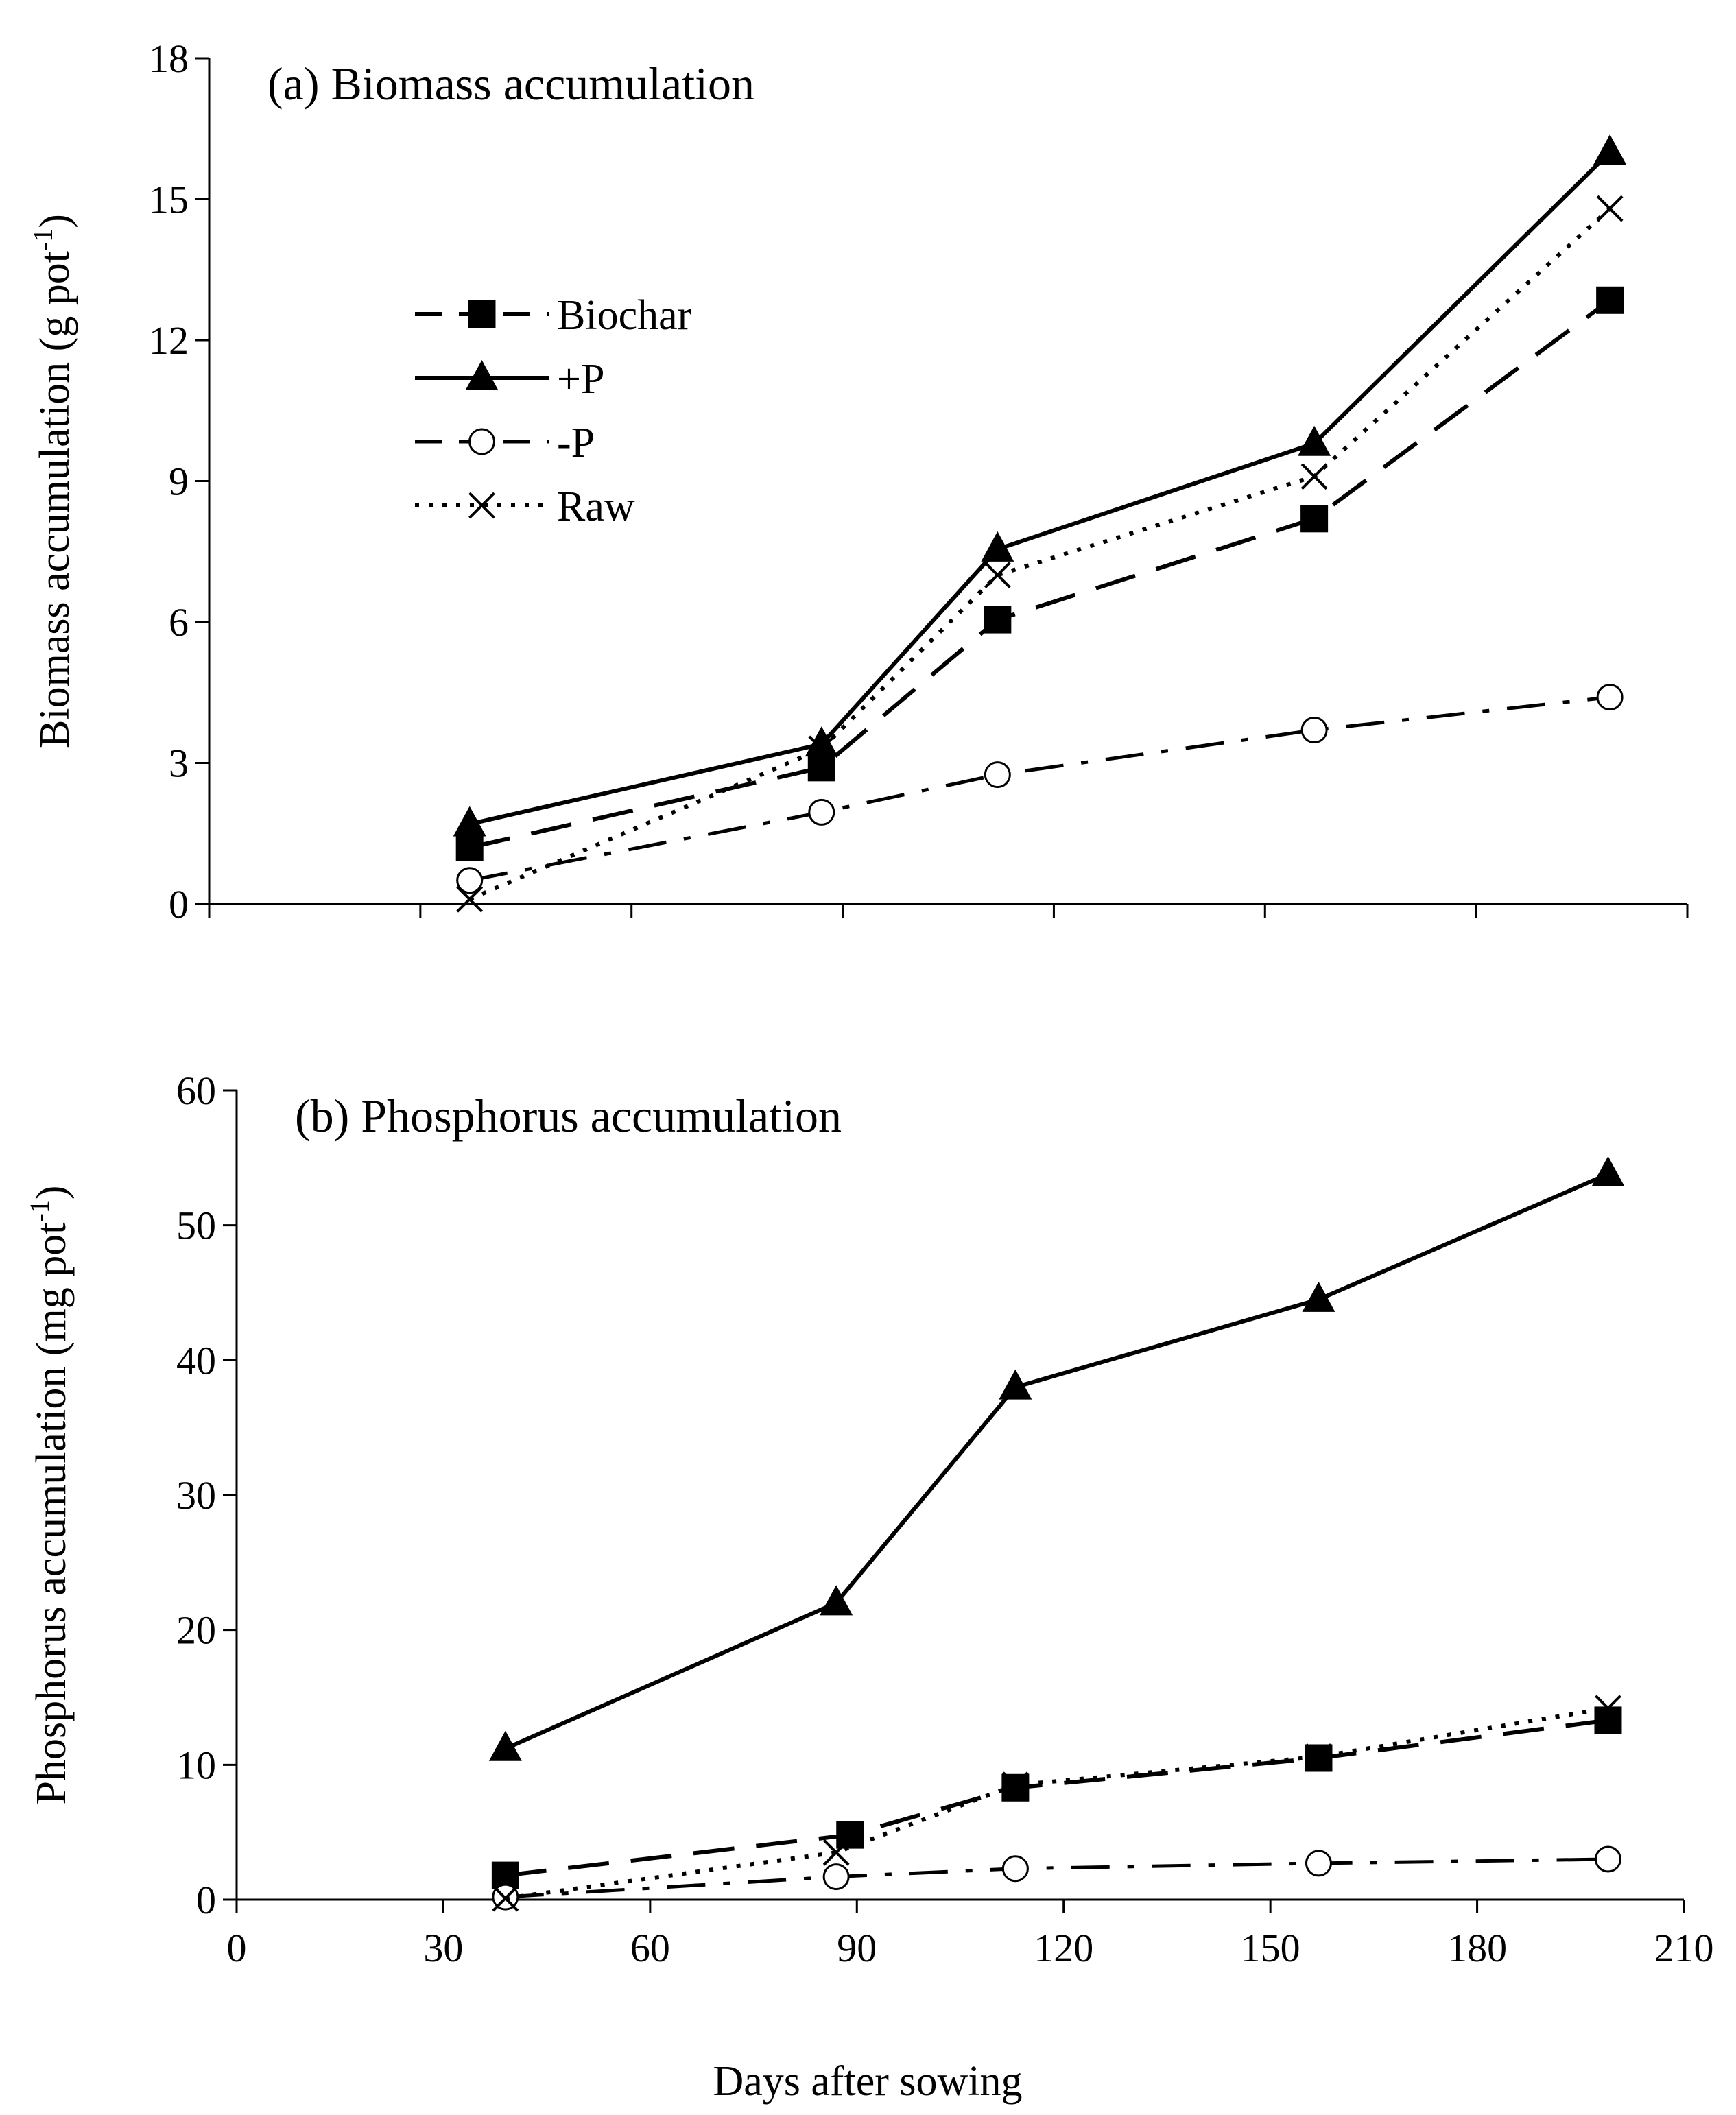 This screenshot has height=2115, width=1736. What do you see at coordinates (237, 1948) in the screenshot?
I see `x-tick-label: 0` at bounding box center [237, 1948].